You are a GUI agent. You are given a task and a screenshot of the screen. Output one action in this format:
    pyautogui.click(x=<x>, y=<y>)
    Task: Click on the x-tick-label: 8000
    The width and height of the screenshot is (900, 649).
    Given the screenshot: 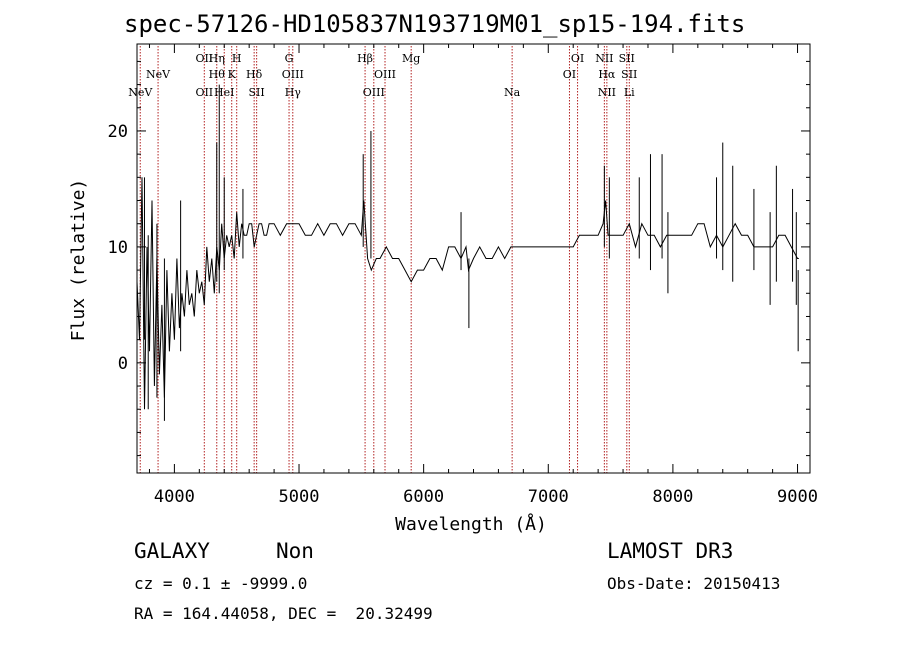 What is the action you would take?
    pyautogui.click(x=672, y=497)
    